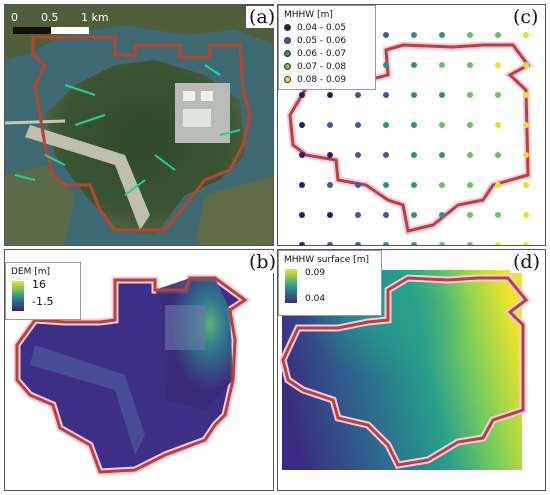 Image resolution: width=550 pixels, height=495 pixels. Describe the element at coordinates (291, 286) in the screenshot. I see `mhhw-surface-colorbar` at that location.